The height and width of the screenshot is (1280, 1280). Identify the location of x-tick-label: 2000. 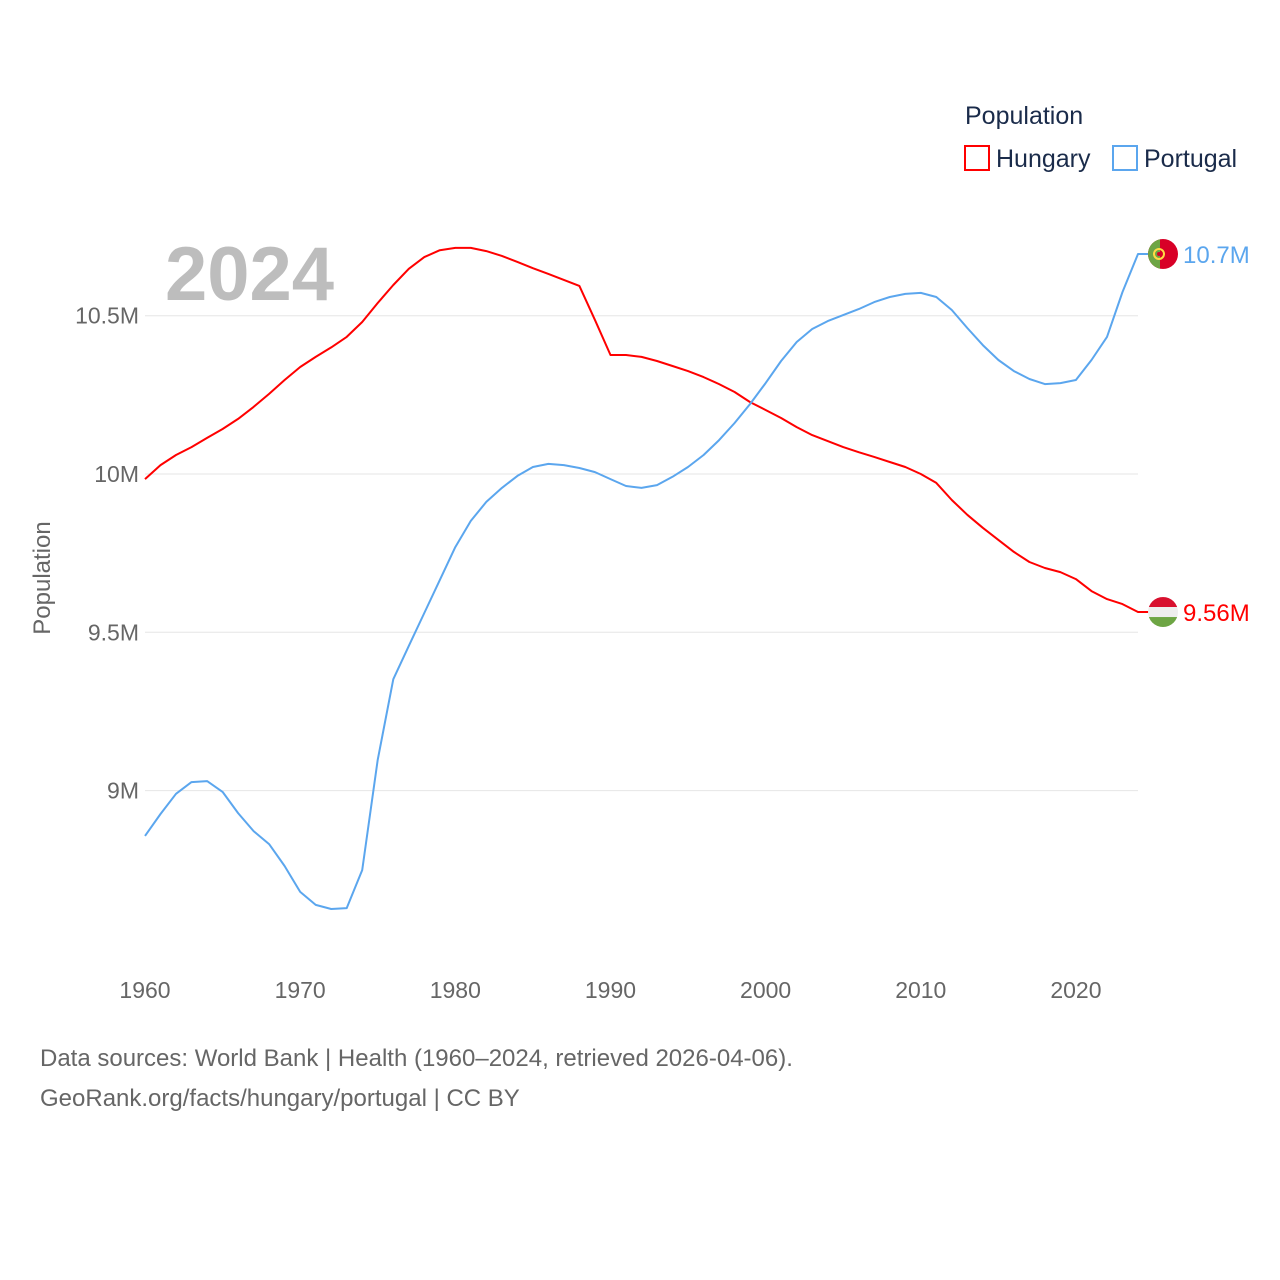
(765, 990).